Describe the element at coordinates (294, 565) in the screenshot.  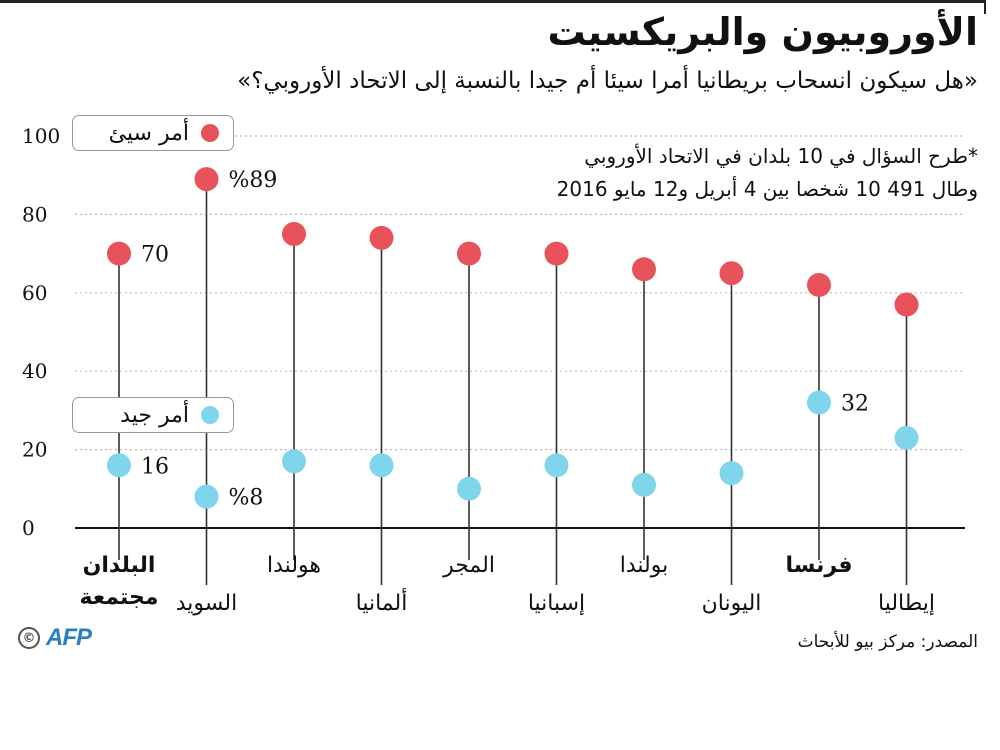
I see `category-label: هولندا` at that location.